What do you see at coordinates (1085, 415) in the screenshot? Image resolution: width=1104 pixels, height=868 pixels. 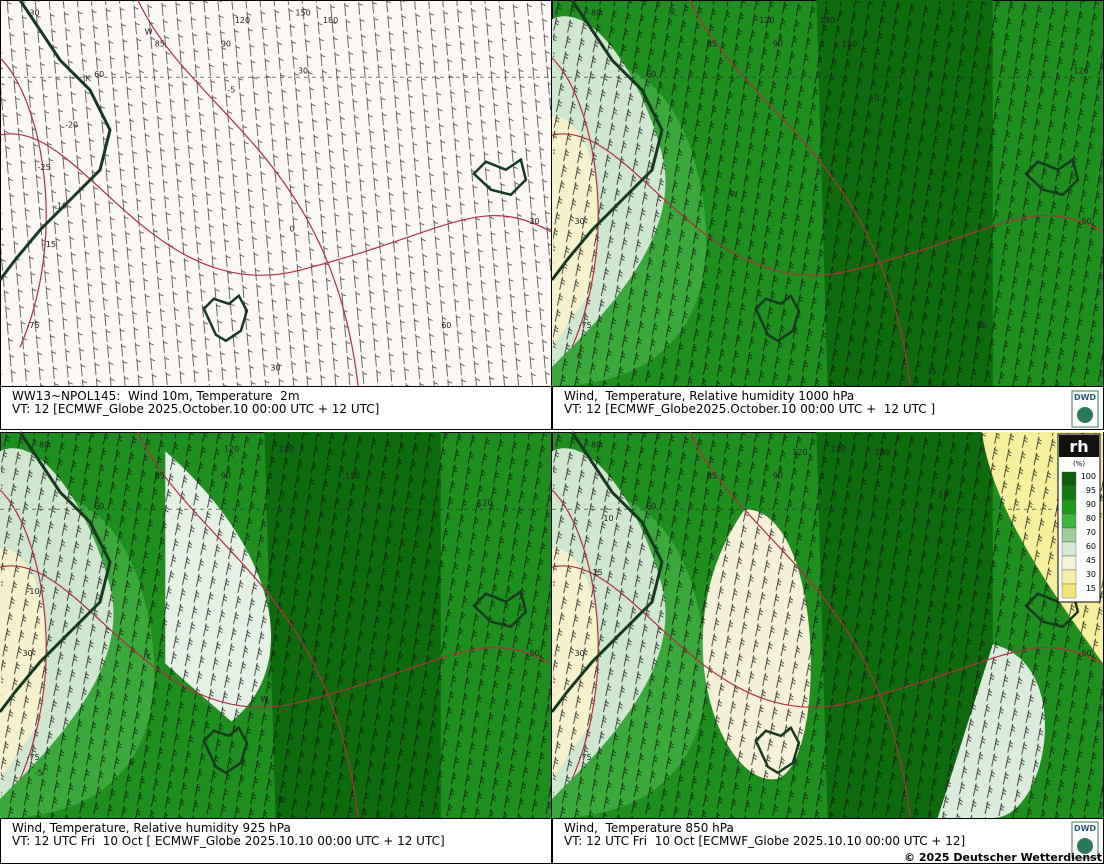 I see `logo-mark` at bounding box center [1085, 415].